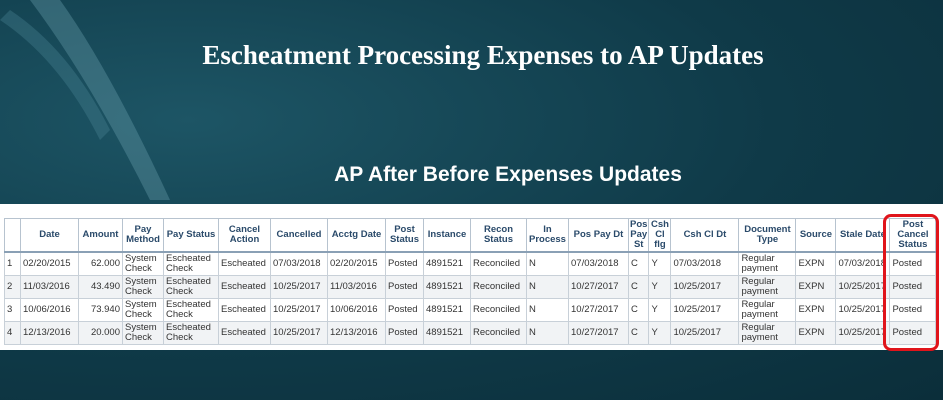 The image size is (943, 400). I want to click on column-header: Source, so click(816, 235).